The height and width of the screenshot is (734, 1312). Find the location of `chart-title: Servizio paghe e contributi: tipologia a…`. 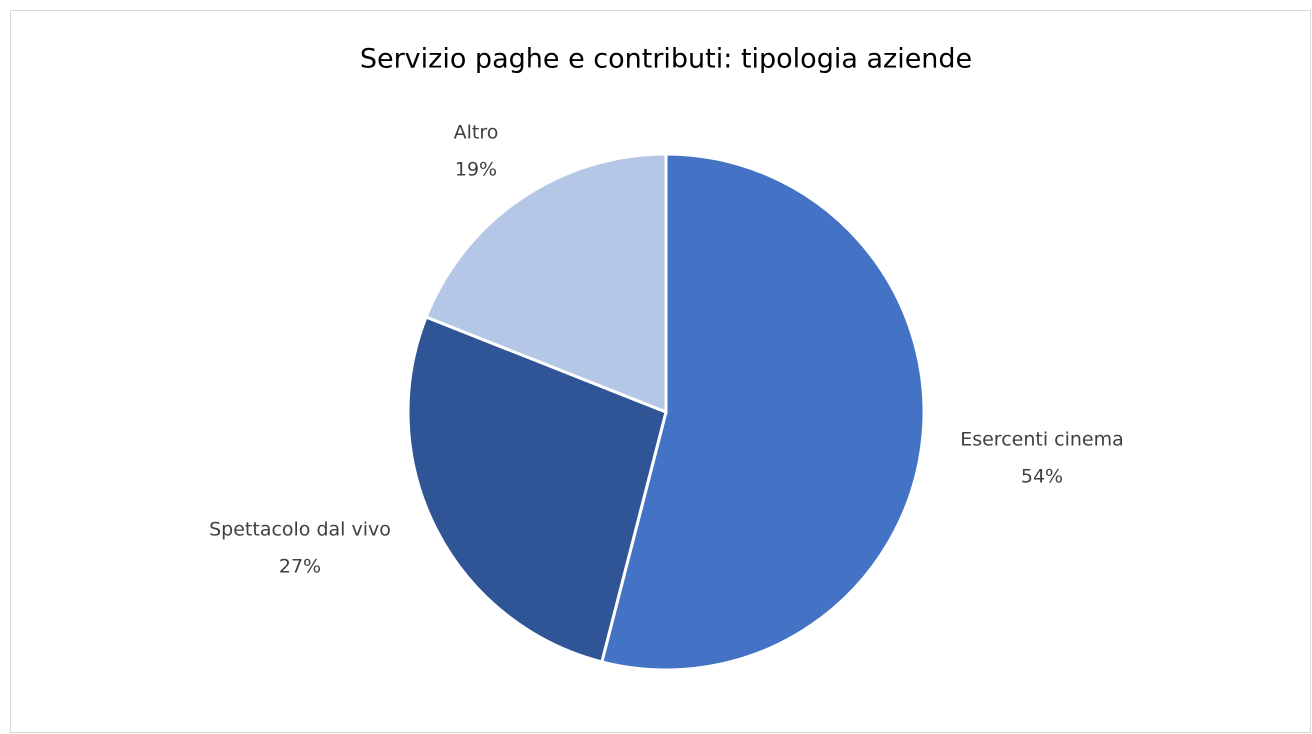

chart-title: Servizio paghe e contributi: tipologia a… is located at coordinates (666, 59).